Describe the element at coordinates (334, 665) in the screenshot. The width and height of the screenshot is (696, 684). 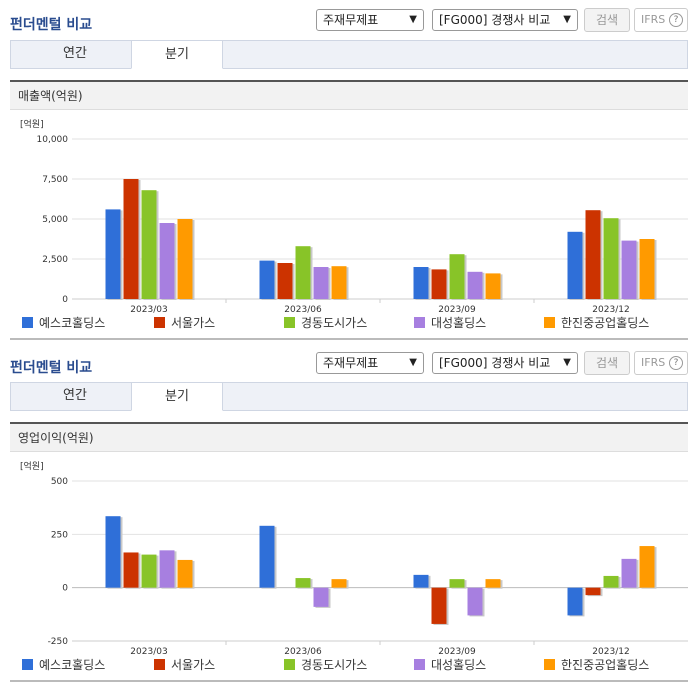
I see `legend-label: 경동도시가스` at that location.